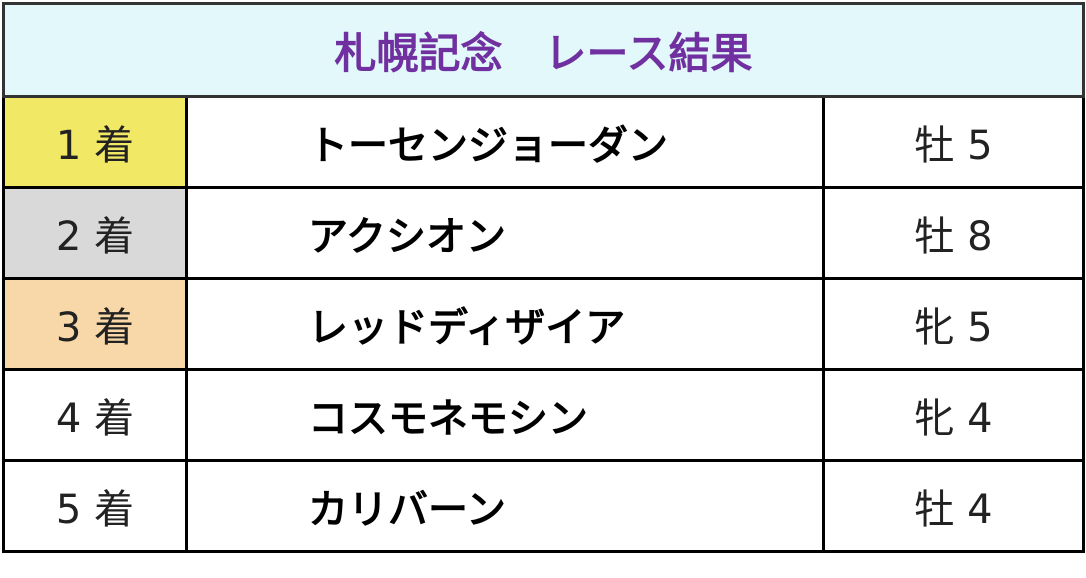 The image size is (1086, 578). Describe the element at coordinates (95, 142) in the screenshot. I see `place-cell: 1 着` at that location.